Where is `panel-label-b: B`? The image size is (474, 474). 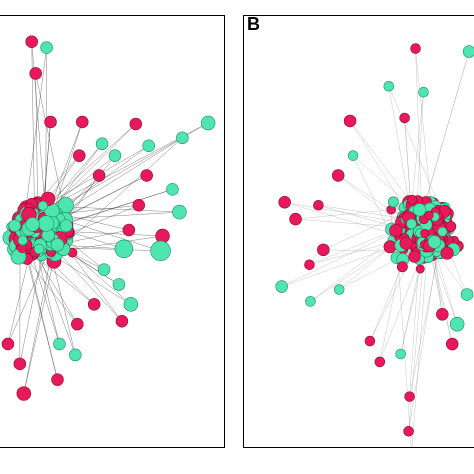 panel-label-b: B is located at coordinates (253, 24).